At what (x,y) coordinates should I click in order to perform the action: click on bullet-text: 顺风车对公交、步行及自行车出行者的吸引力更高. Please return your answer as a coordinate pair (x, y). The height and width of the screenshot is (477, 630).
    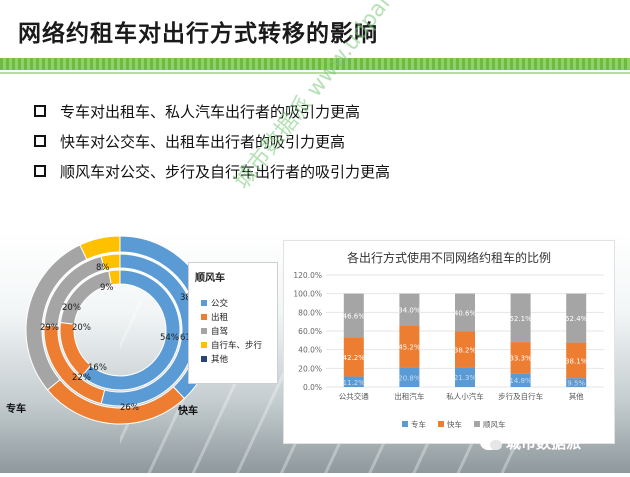
    Looking at the image, I should click on (225, 171).